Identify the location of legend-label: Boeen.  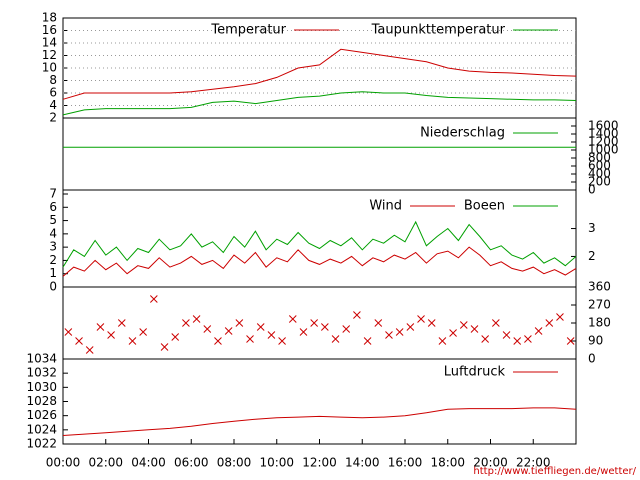
(484, 206).